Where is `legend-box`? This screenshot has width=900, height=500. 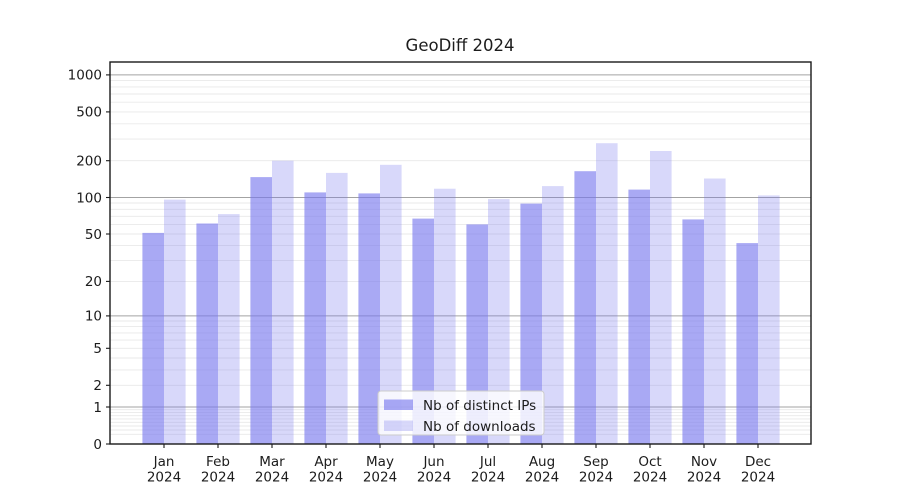 legend-box is located at coordinates (461, 413).